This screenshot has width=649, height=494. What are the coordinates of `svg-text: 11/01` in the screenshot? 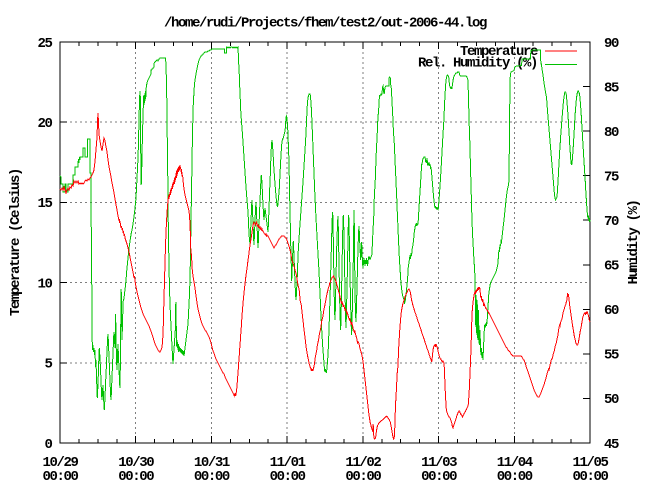 It's located at (288, 463).